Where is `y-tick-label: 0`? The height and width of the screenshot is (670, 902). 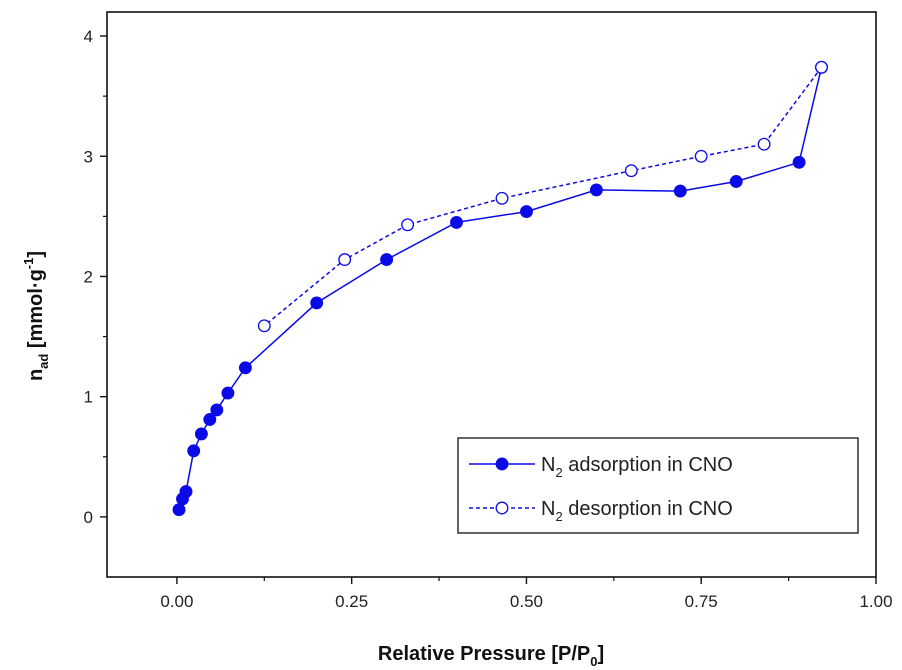
y-tick-label: 0 is located at coordinates (88, 517).